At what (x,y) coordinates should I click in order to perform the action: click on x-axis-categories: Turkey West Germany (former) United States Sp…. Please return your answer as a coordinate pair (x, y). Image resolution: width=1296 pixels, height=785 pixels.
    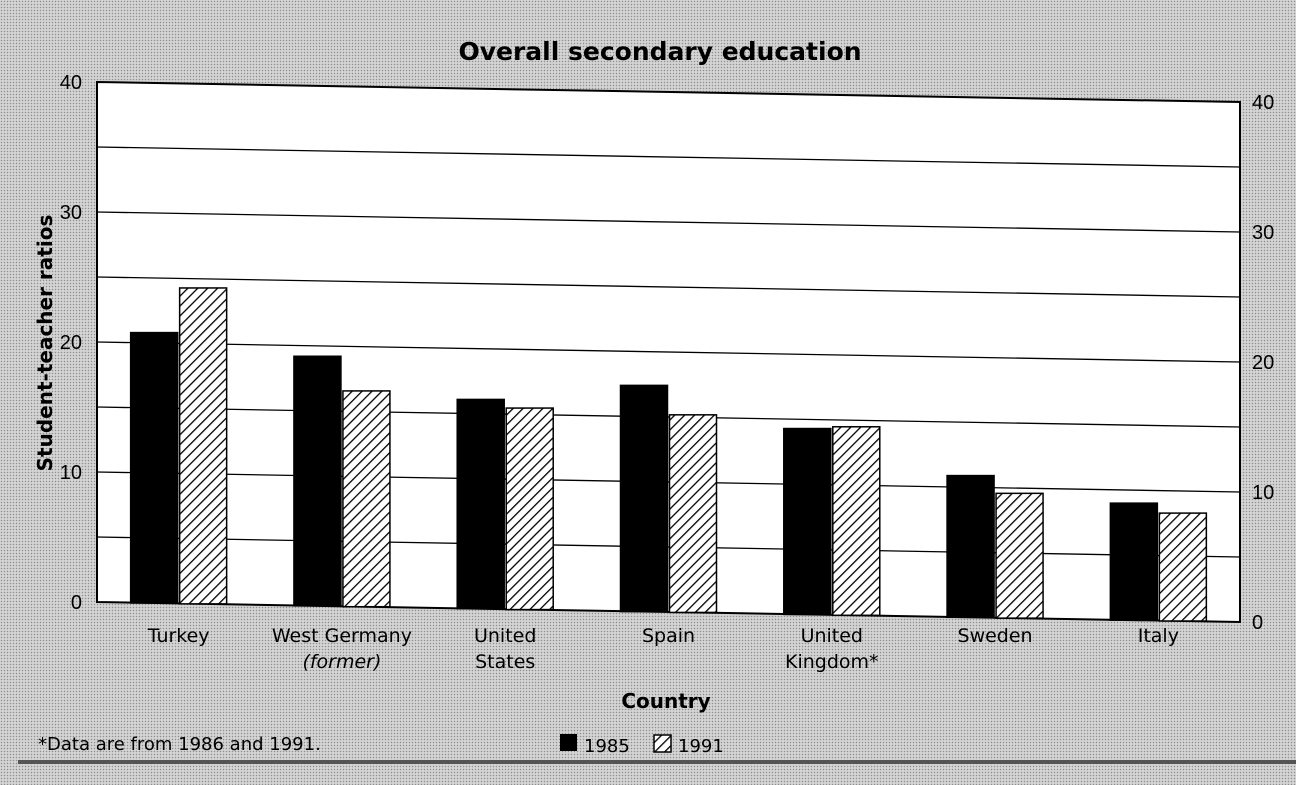
    Looking at the image, I should click on (663, 649).